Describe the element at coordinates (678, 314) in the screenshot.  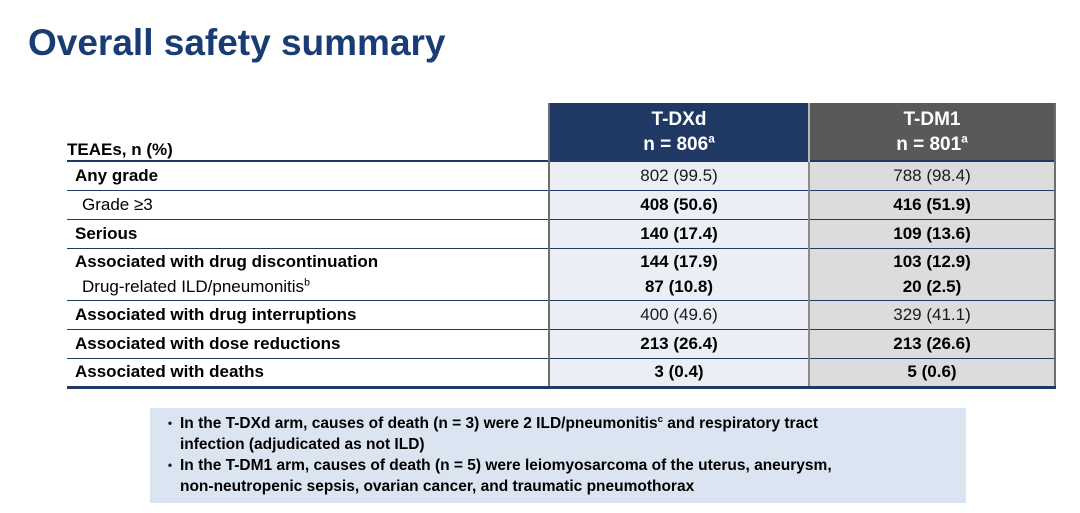
I see `tdxd-value: 400 (49.6)` at that location.